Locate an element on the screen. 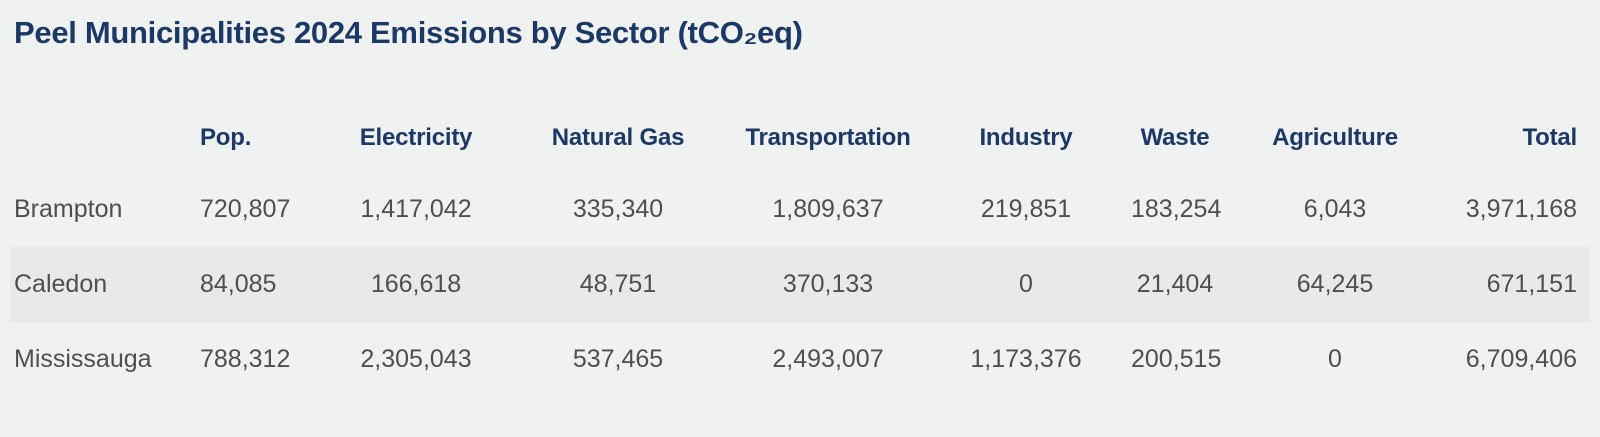  table-cell-population: 84,085 is located at coordinates (257, 284).